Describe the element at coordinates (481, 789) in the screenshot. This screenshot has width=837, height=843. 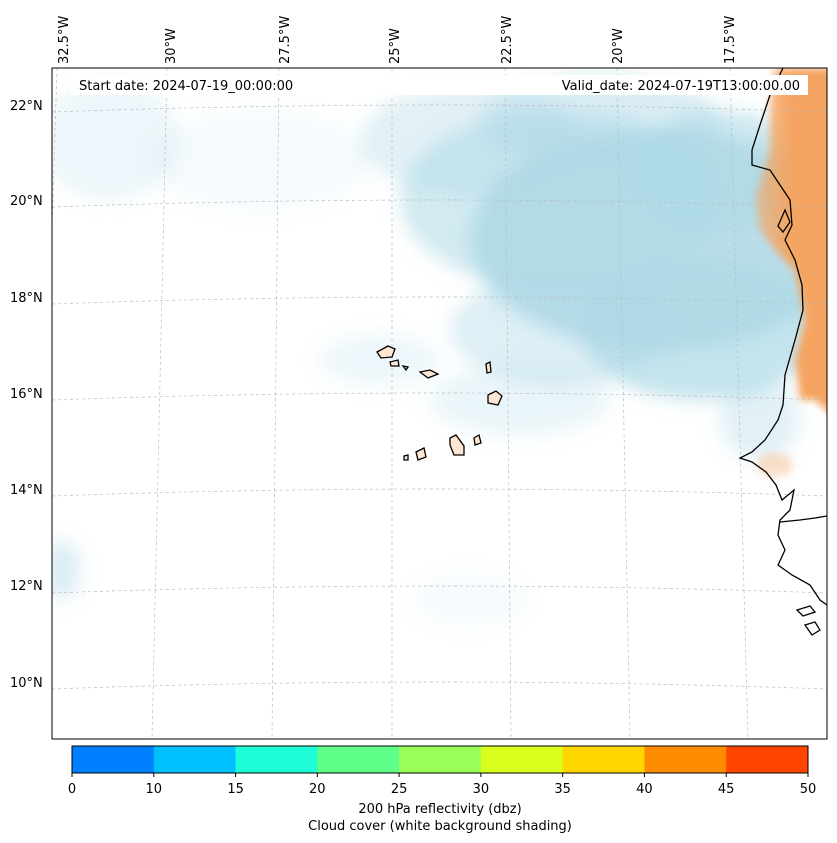
I see `colorbar-tick-label: 30` at that location.